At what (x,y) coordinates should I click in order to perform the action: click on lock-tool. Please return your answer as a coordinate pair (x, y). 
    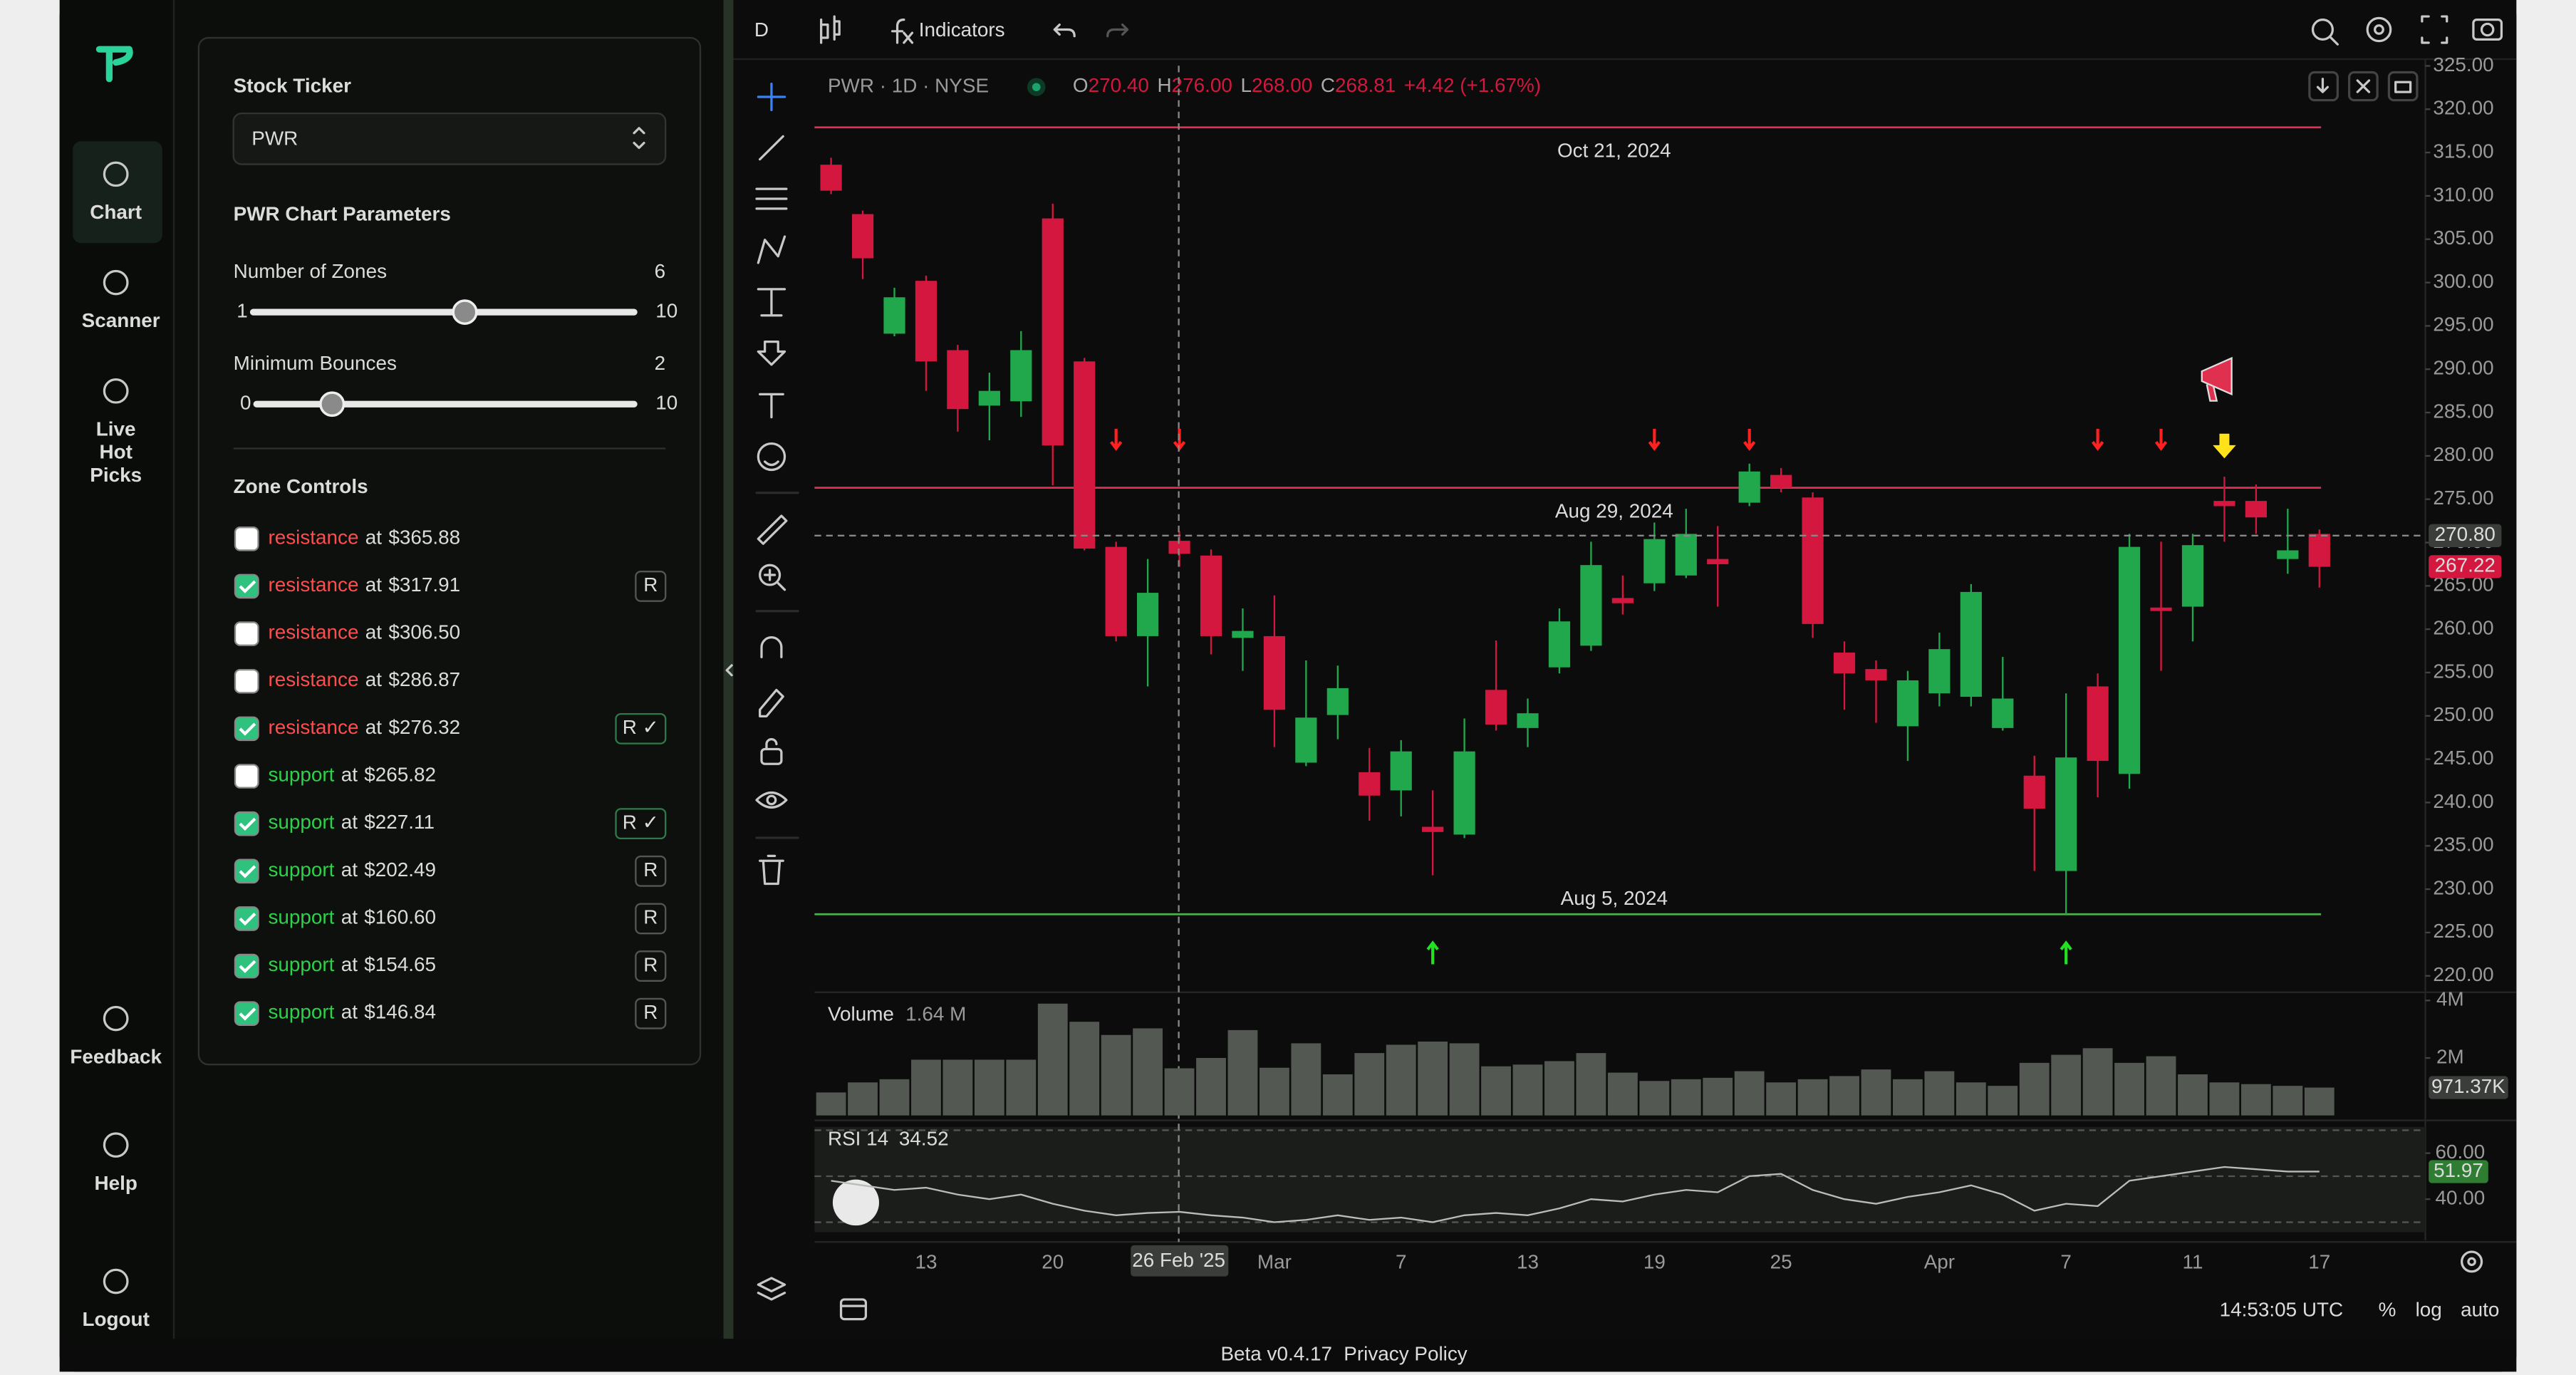
    Looking at the image, I should click on (771, 756).